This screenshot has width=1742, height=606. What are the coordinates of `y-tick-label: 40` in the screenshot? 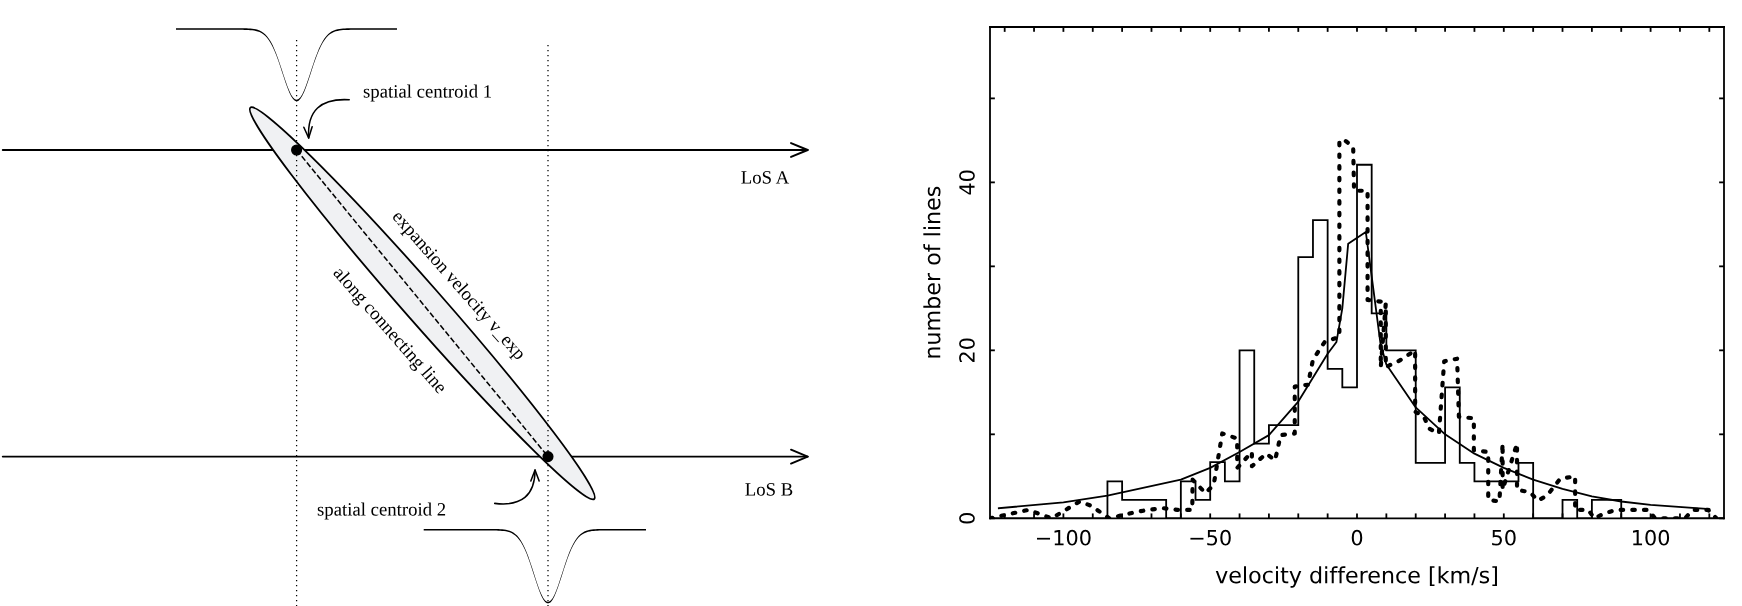 It's located at (967, 182).